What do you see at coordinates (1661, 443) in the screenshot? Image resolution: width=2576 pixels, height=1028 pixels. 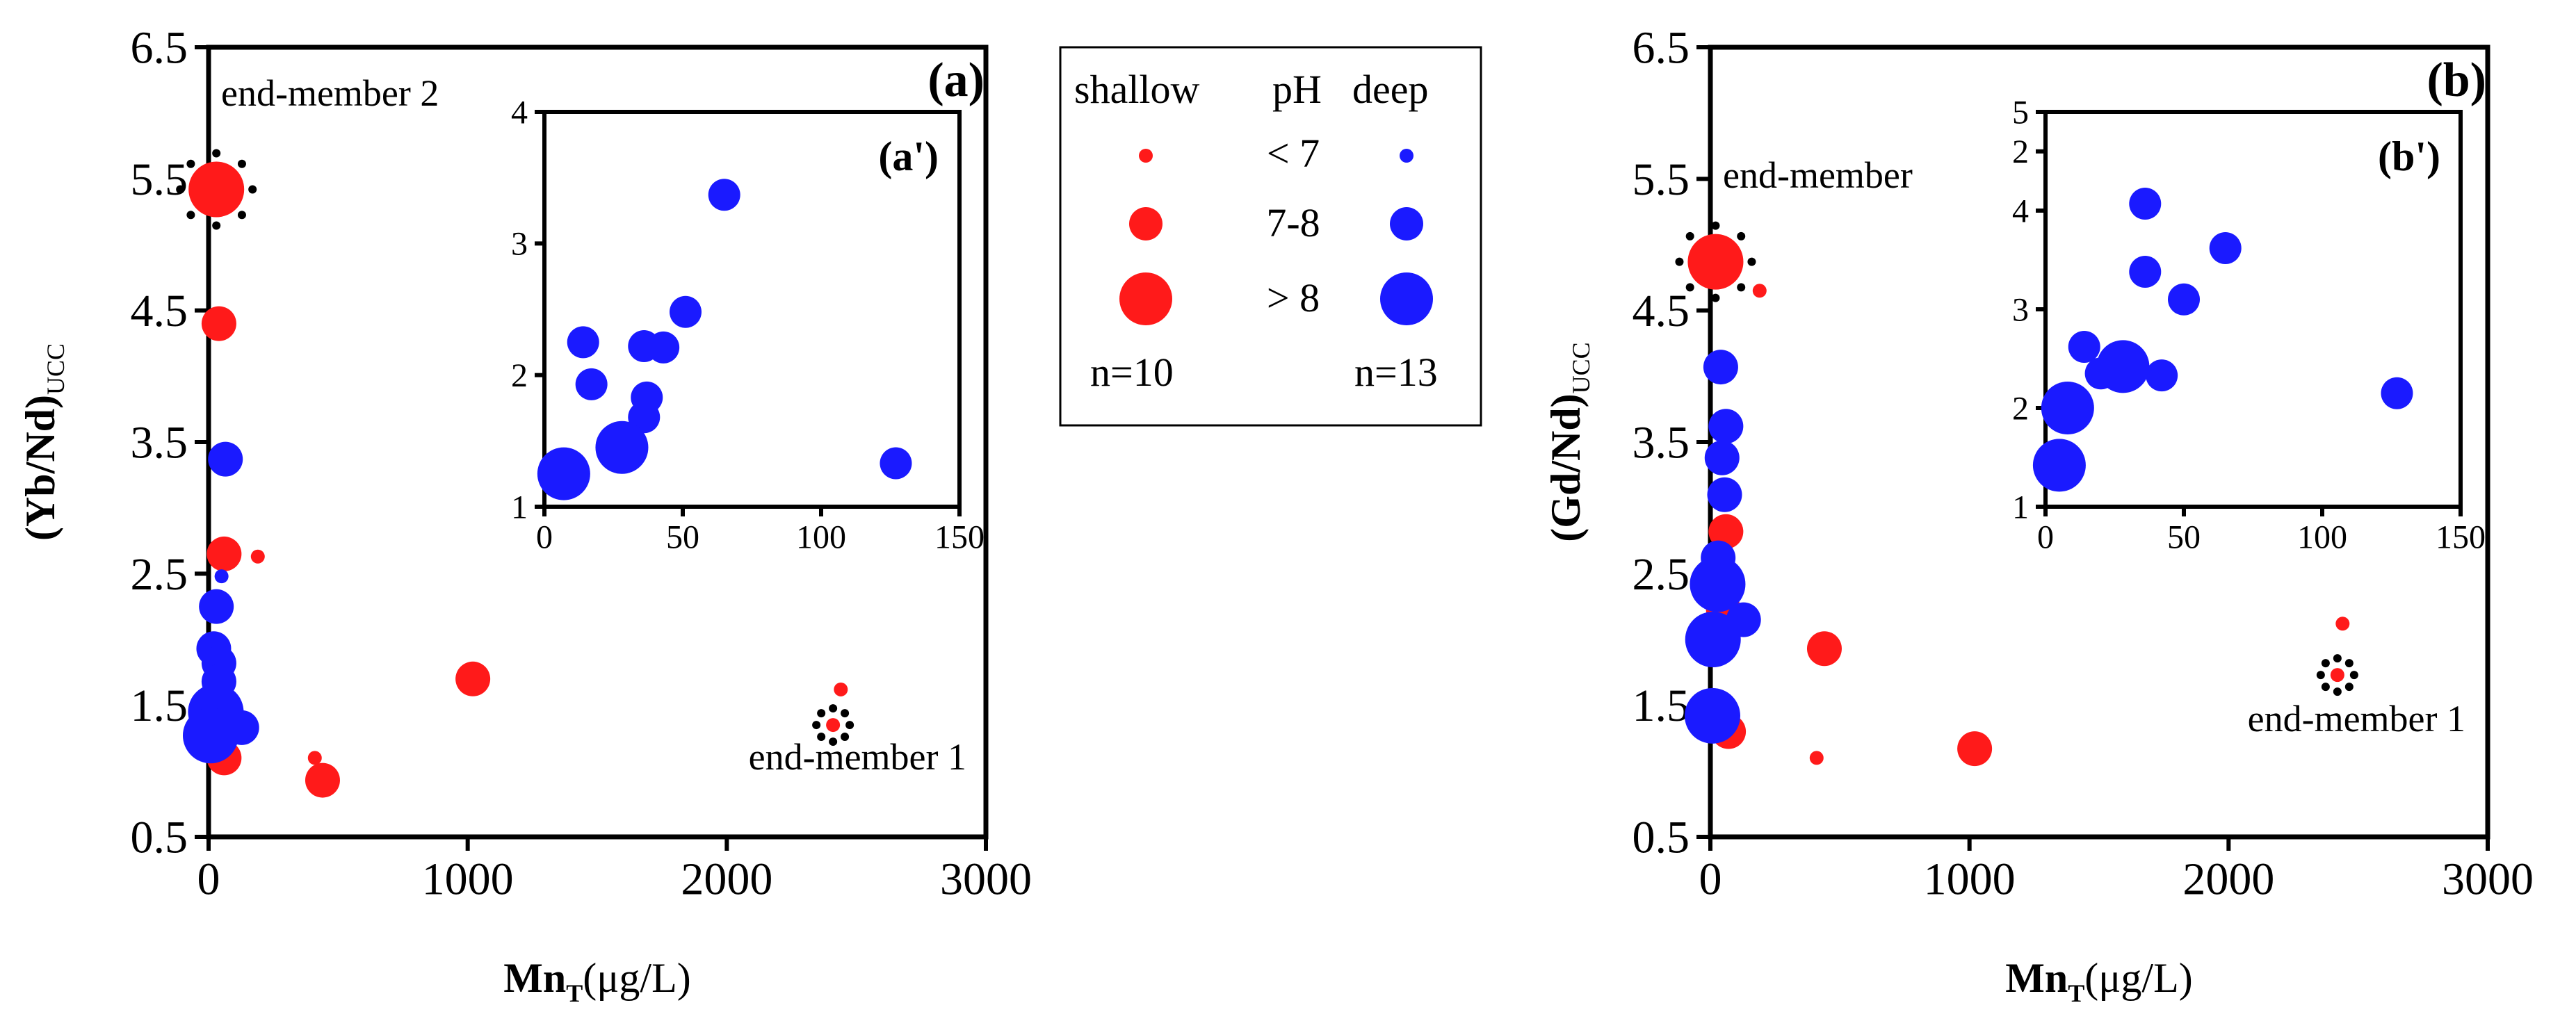 I see `panel-b-y-tick-label: 3.5` at bounding box center [1661, 443].